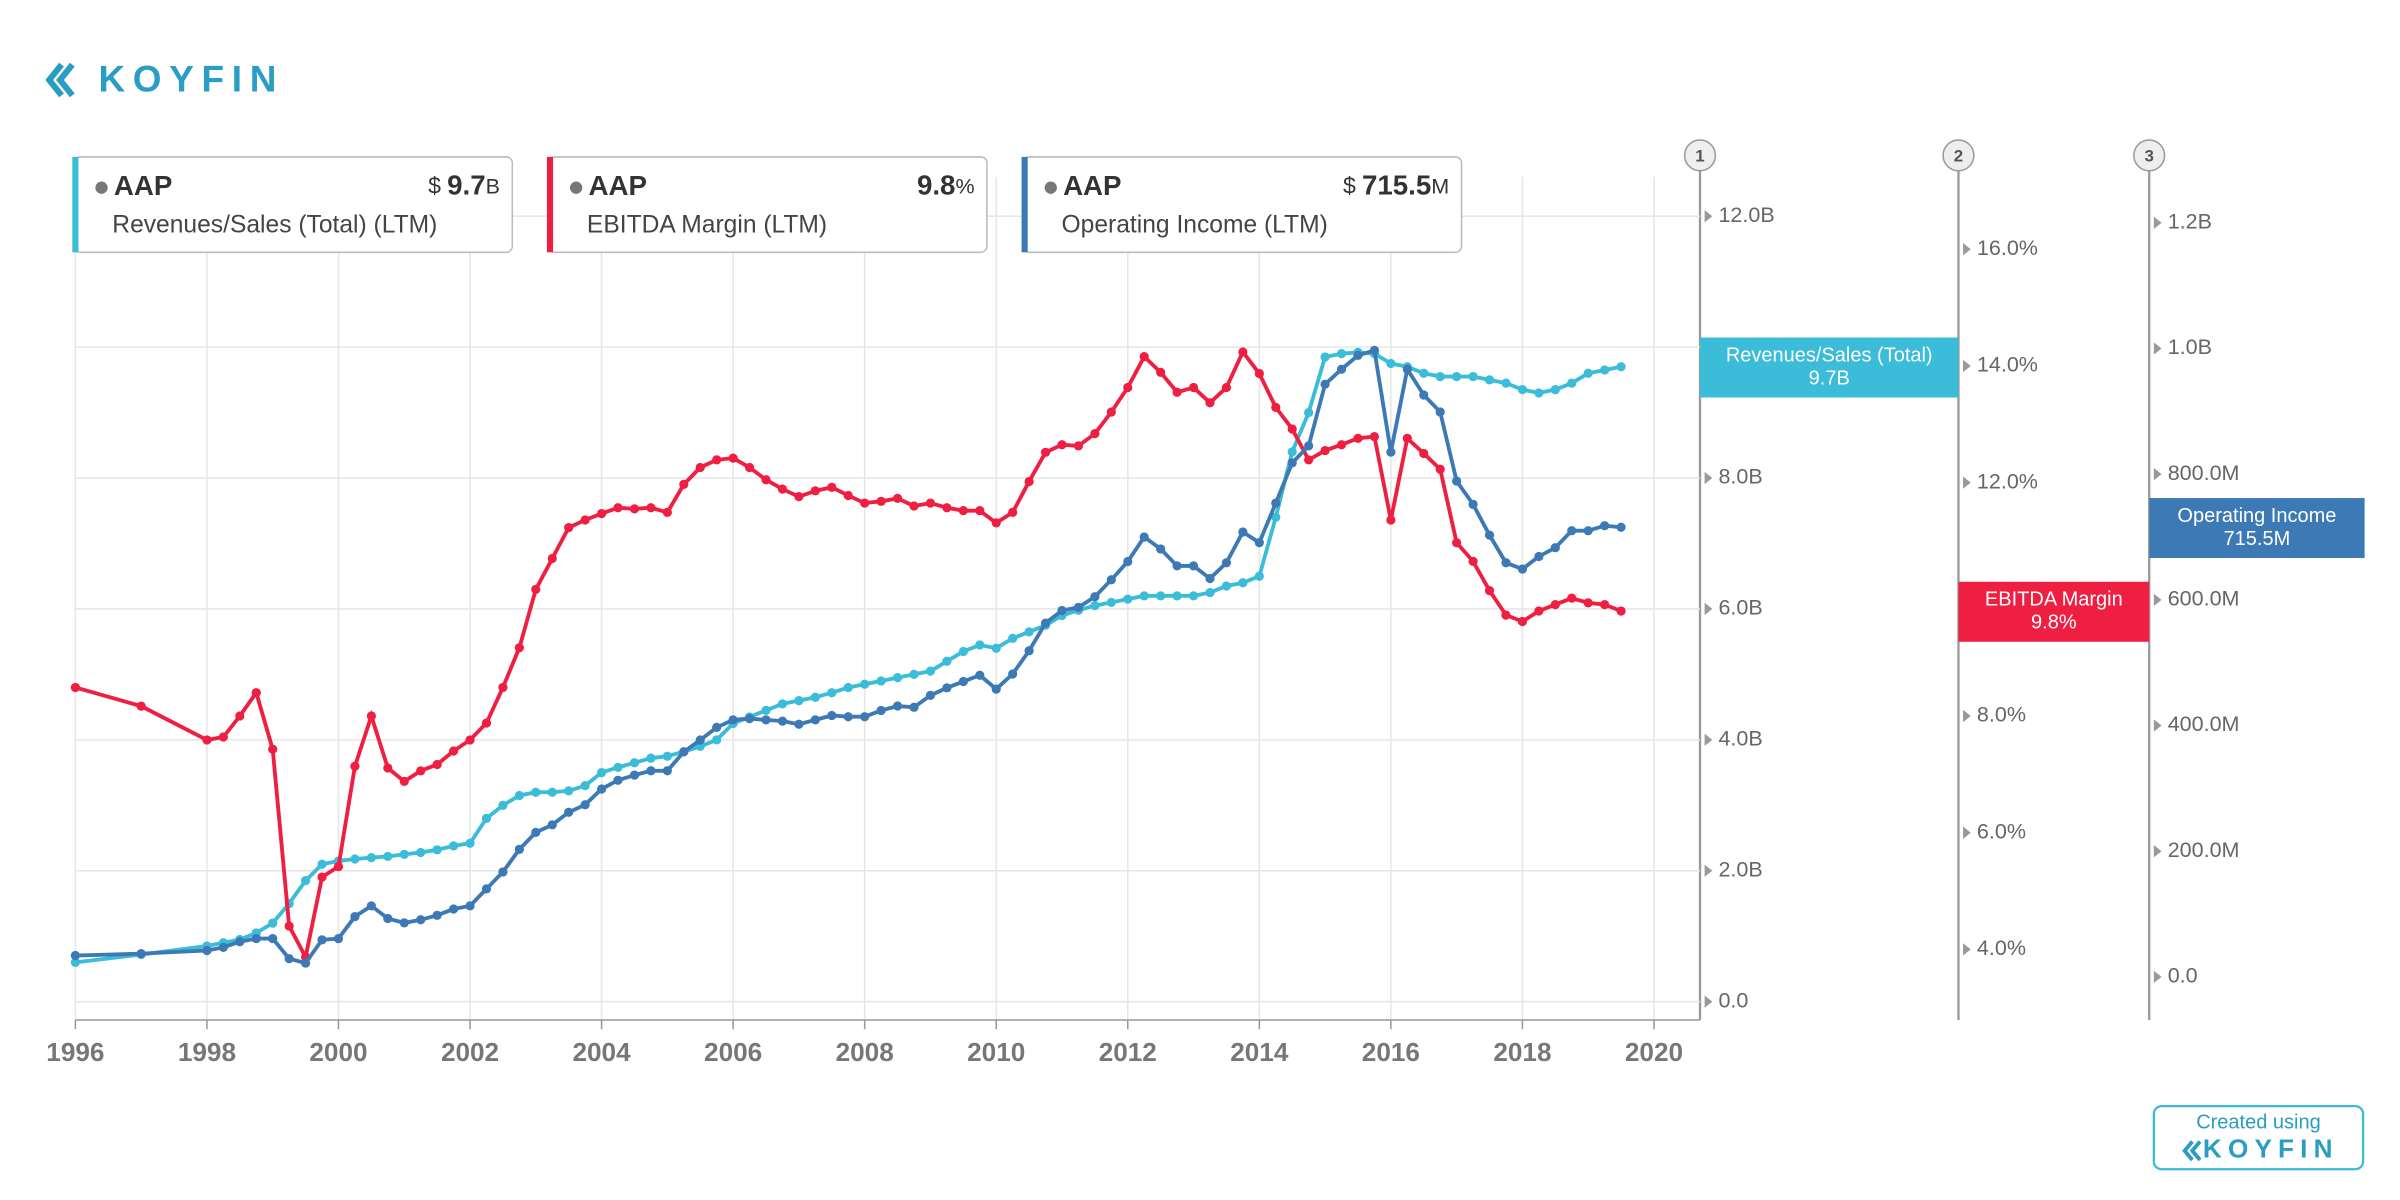  I want to click on y-tick-label: 8.0B, so click(1740, 477).